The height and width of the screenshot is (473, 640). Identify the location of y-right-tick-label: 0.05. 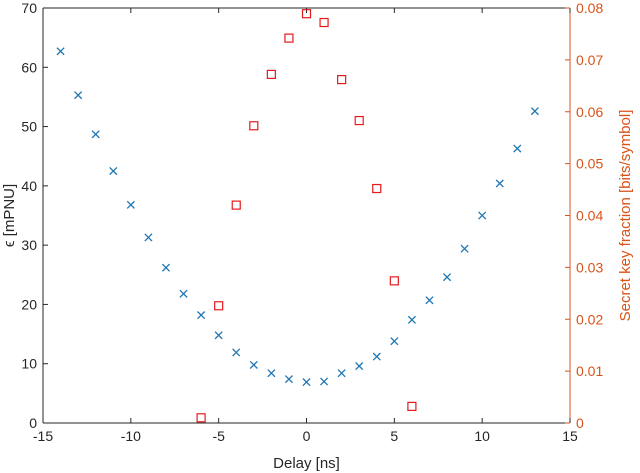
(589, 164).